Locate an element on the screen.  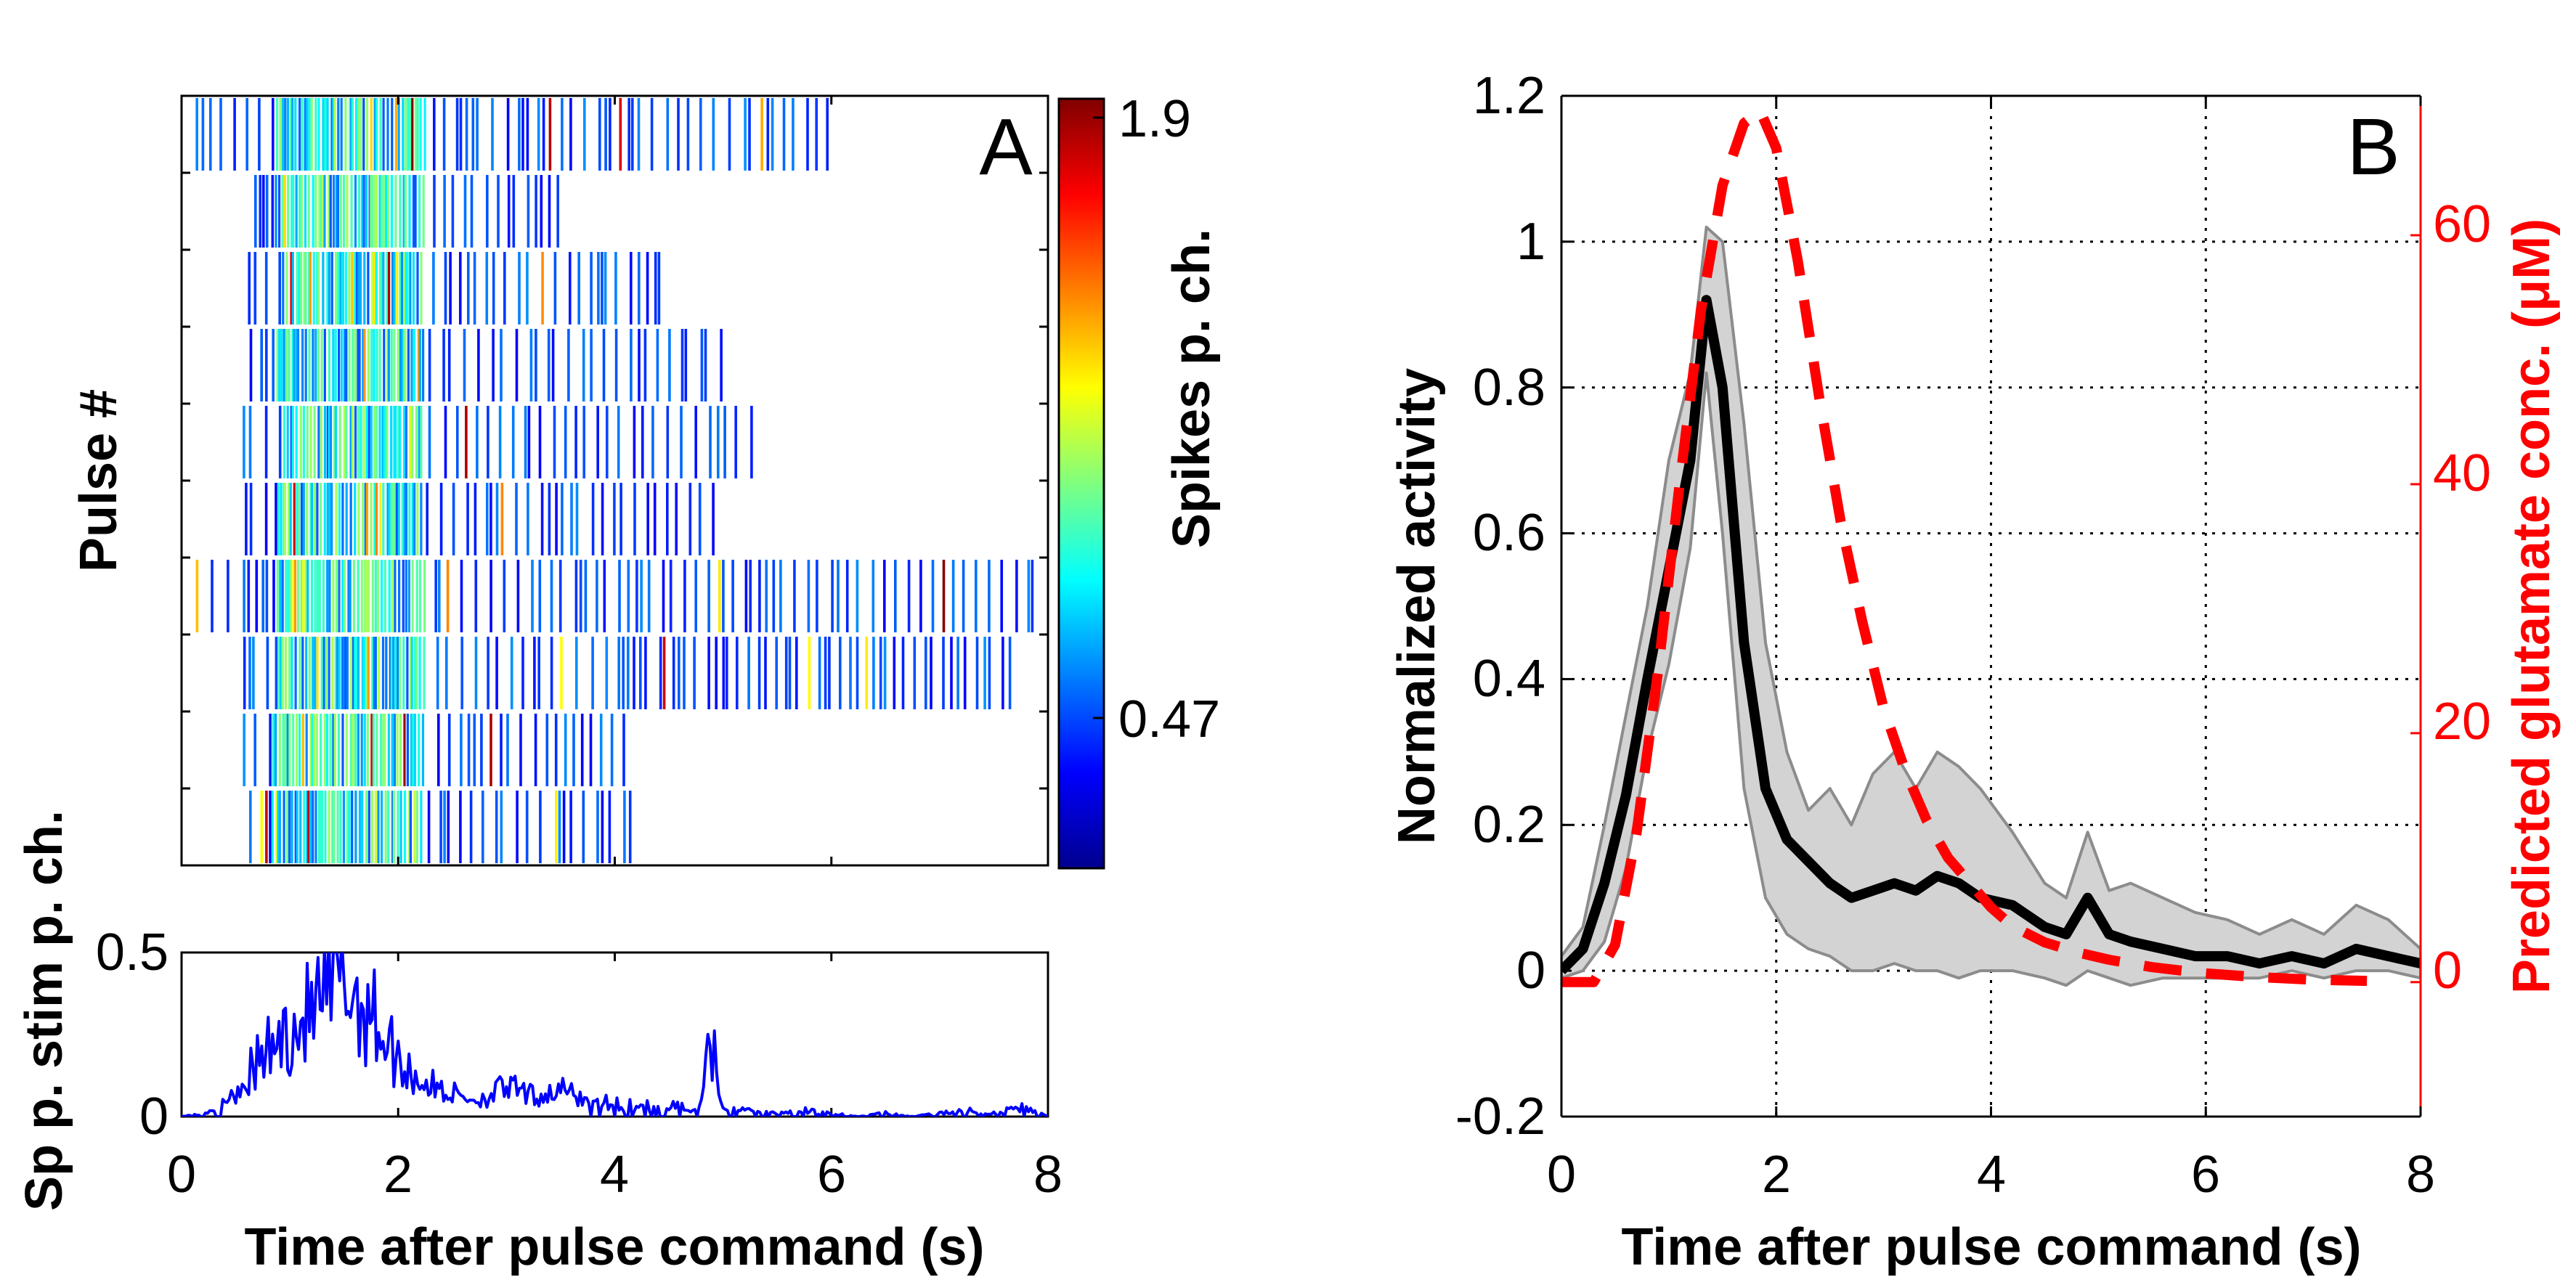
panel-b-letter: B is located at coordinates (2373, 147).